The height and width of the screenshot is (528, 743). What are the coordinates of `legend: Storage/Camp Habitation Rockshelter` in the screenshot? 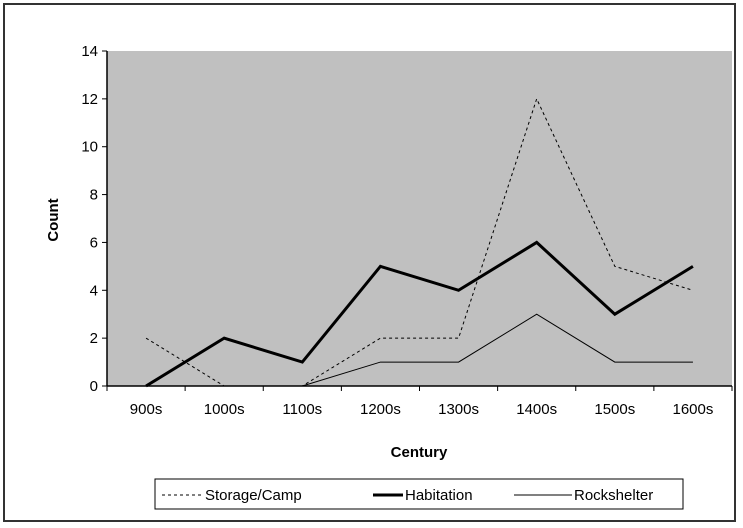 It's located at (419, 494).